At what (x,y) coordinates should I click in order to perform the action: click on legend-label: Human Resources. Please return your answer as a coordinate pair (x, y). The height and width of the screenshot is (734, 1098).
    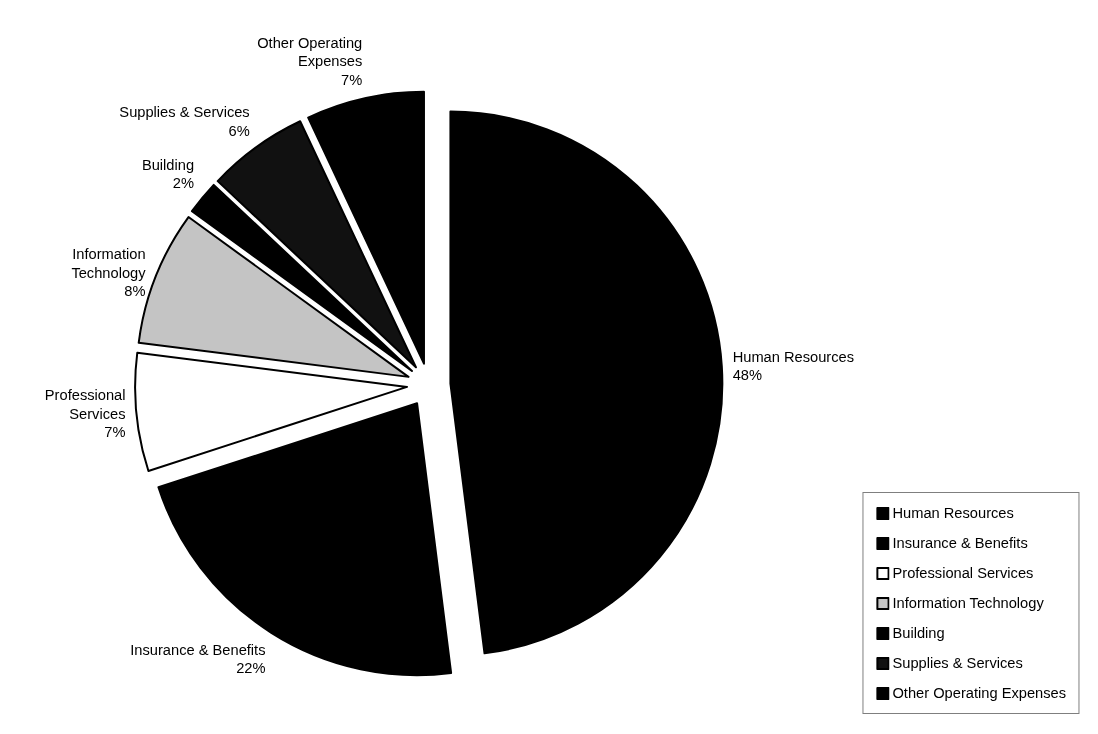
    Looking at the image, I should click on (953, 513).